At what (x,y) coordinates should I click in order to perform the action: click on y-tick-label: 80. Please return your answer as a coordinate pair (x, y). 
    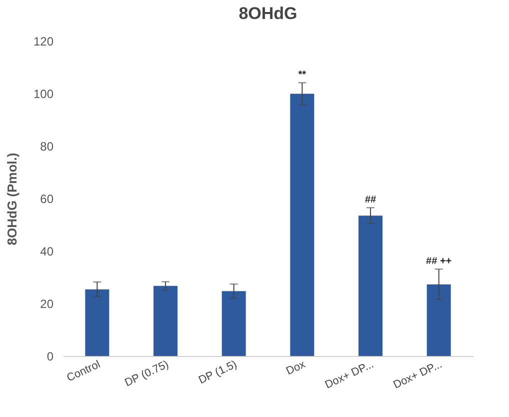
    Looking at the image, I should click on (47, 147).